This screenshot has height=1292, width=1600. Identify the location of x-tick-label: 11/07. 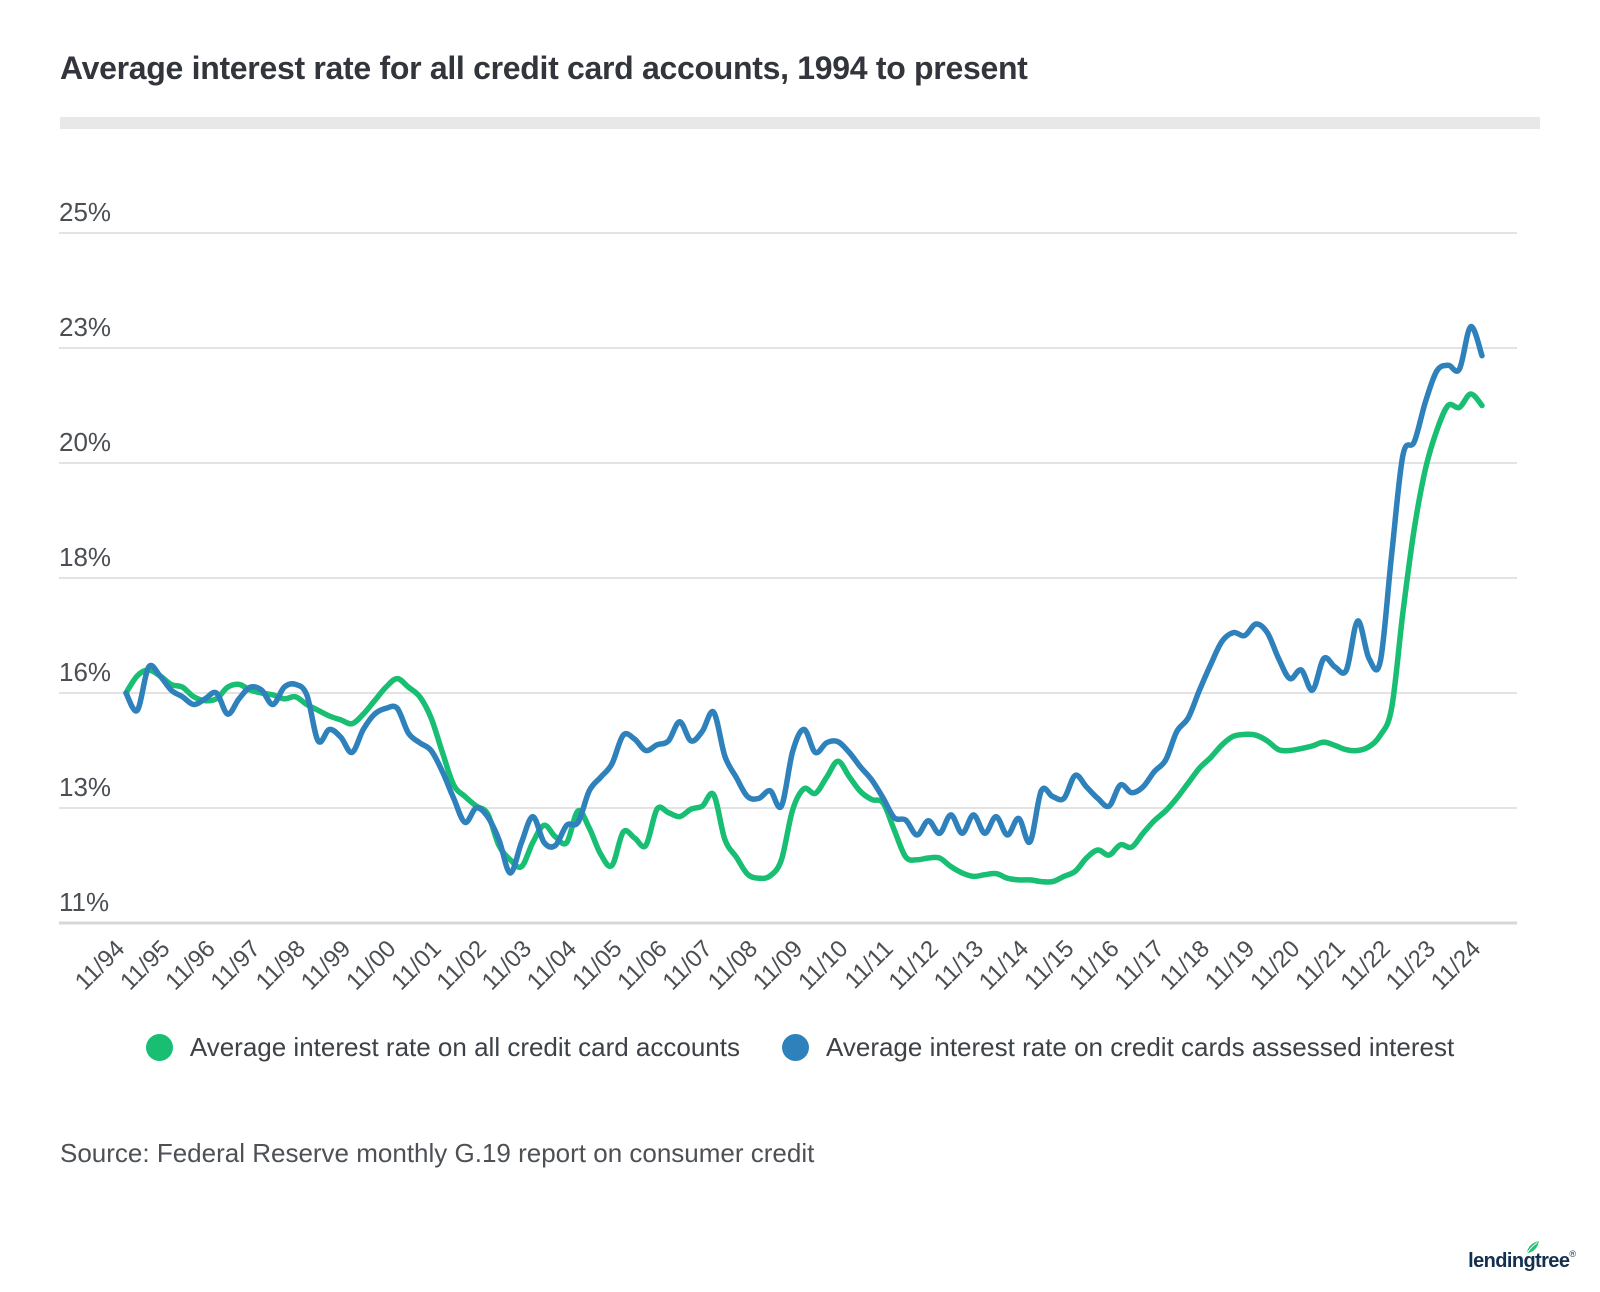
(688, 965).